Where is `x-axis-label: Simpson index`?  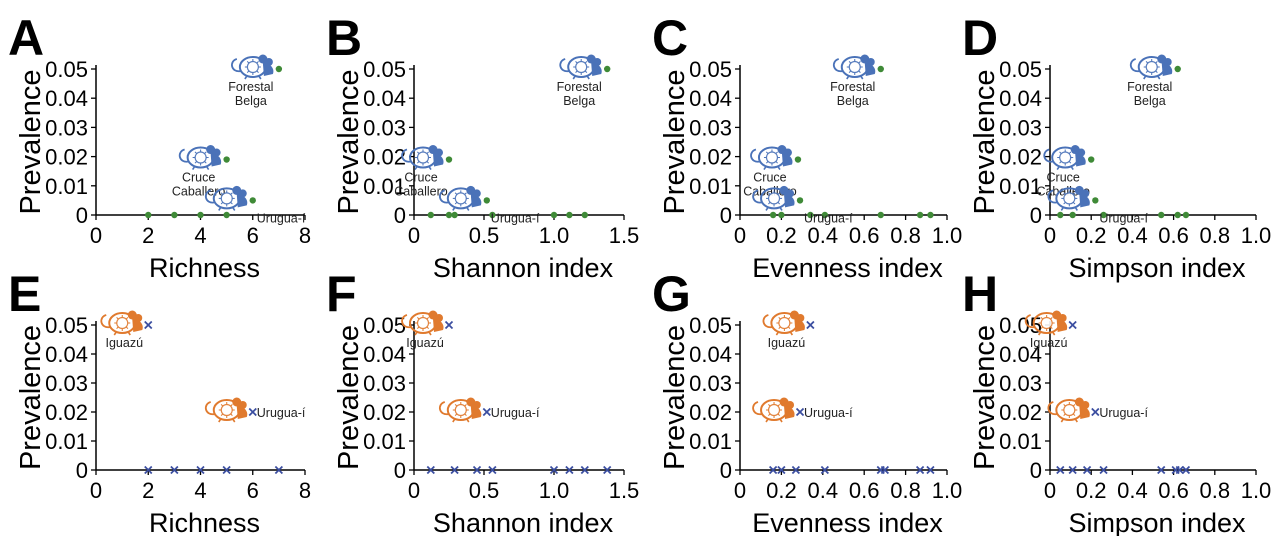
x-axis-label: Simpson index is located at coordinates (1157, 268).